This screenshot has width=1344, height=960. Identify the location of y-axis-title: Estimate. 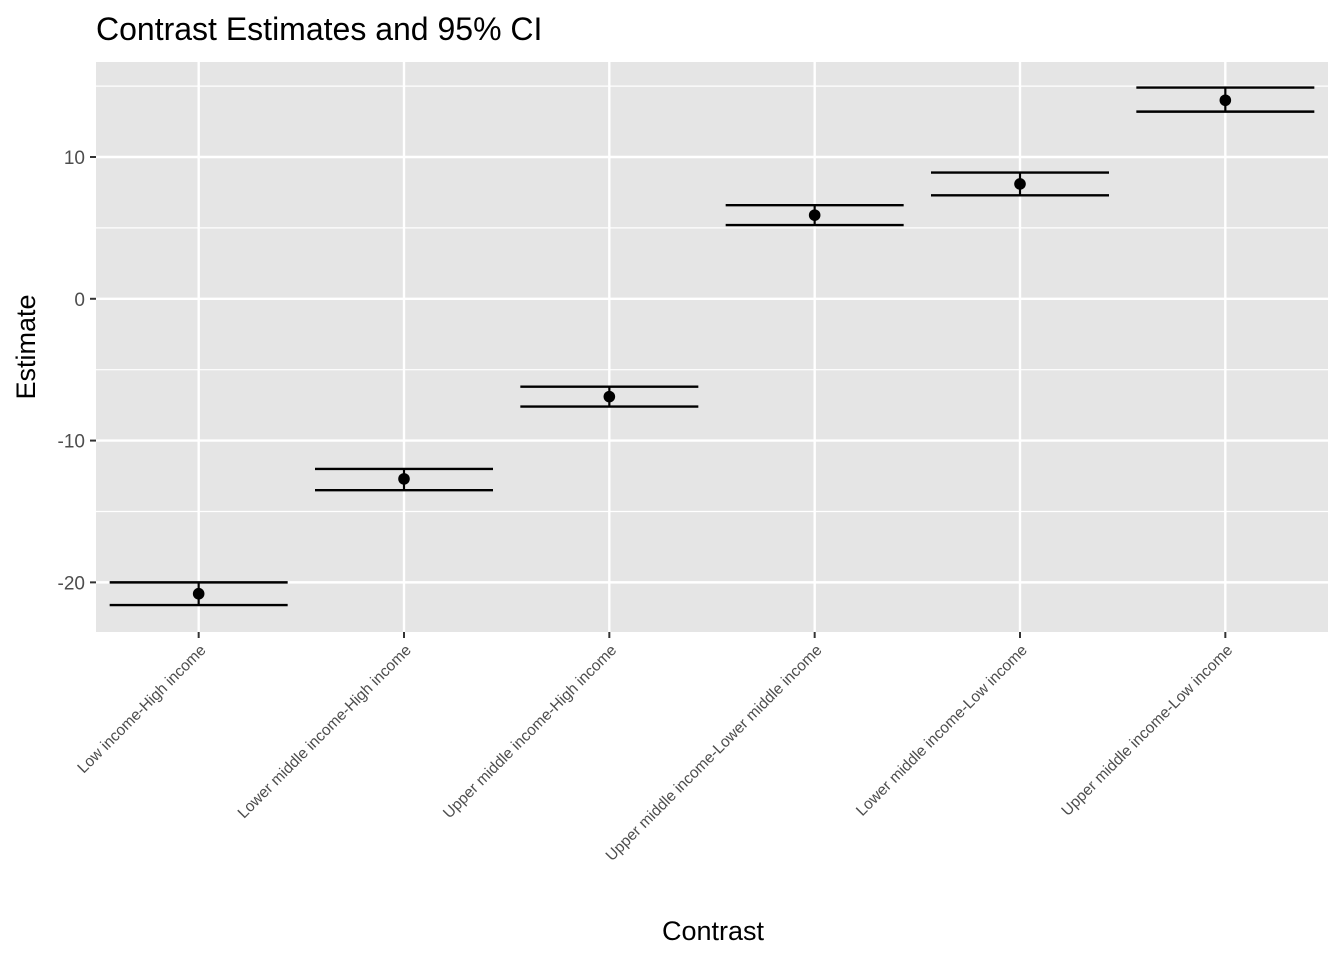
(26, 346).